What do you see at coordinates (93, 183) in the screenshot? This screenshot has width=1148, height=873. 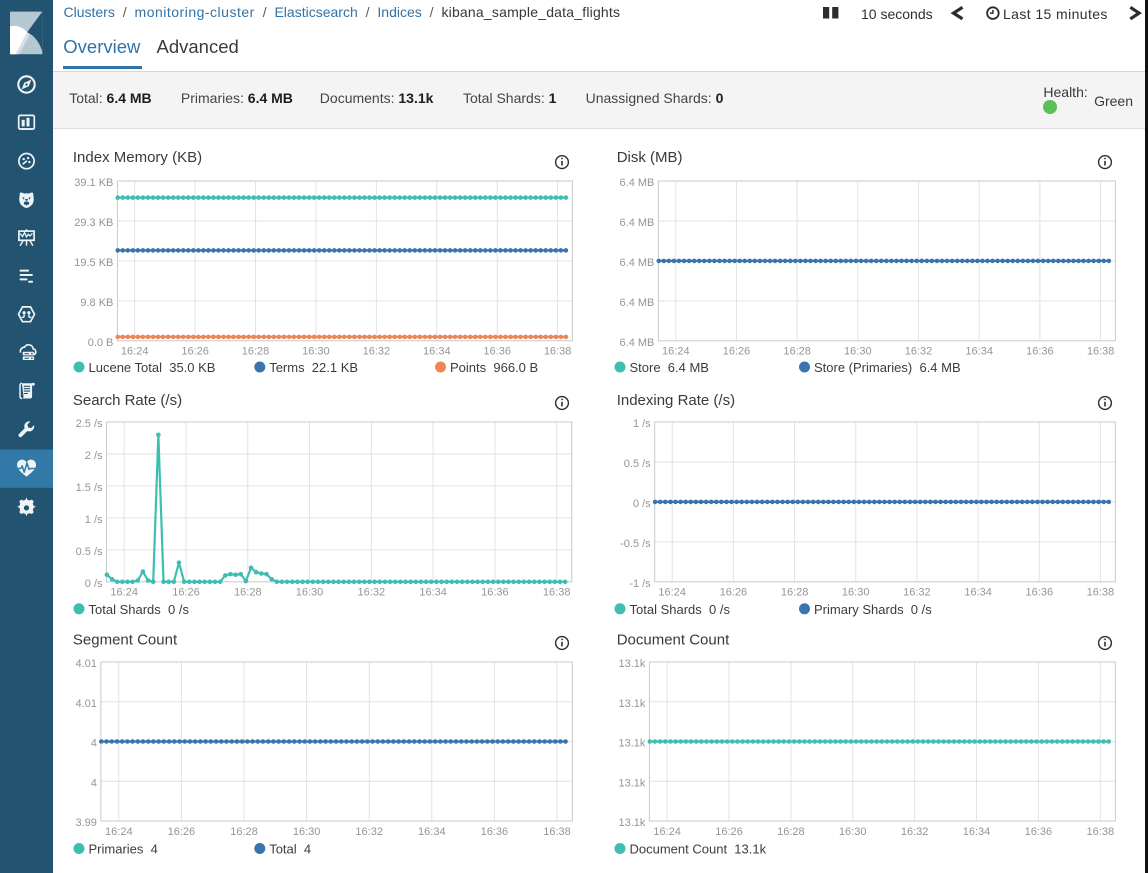 I see `svg-text: 39.1 KB` at bounding box center [93, 183].